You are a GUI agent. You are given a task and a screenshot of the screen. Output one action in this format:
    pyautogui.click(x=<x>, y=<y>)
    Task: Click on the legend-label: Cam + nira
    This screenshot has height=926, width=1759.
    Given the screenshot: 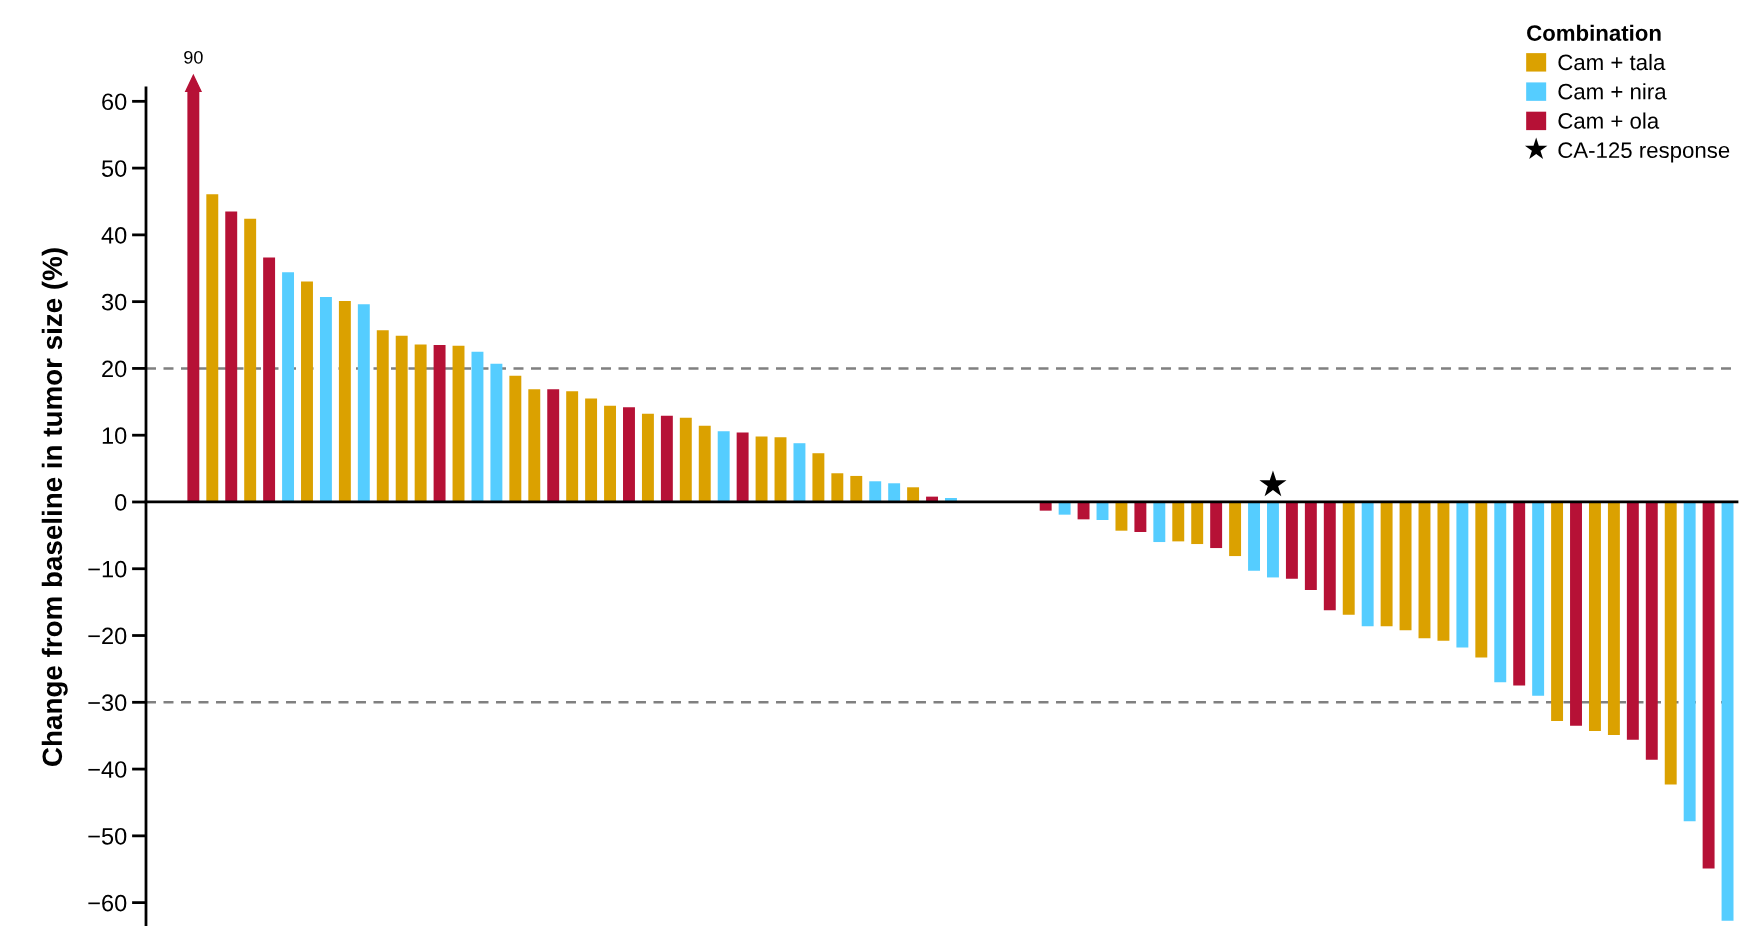 What is the action you would take?
    pyautogui.click(x=1612, y=91)
    